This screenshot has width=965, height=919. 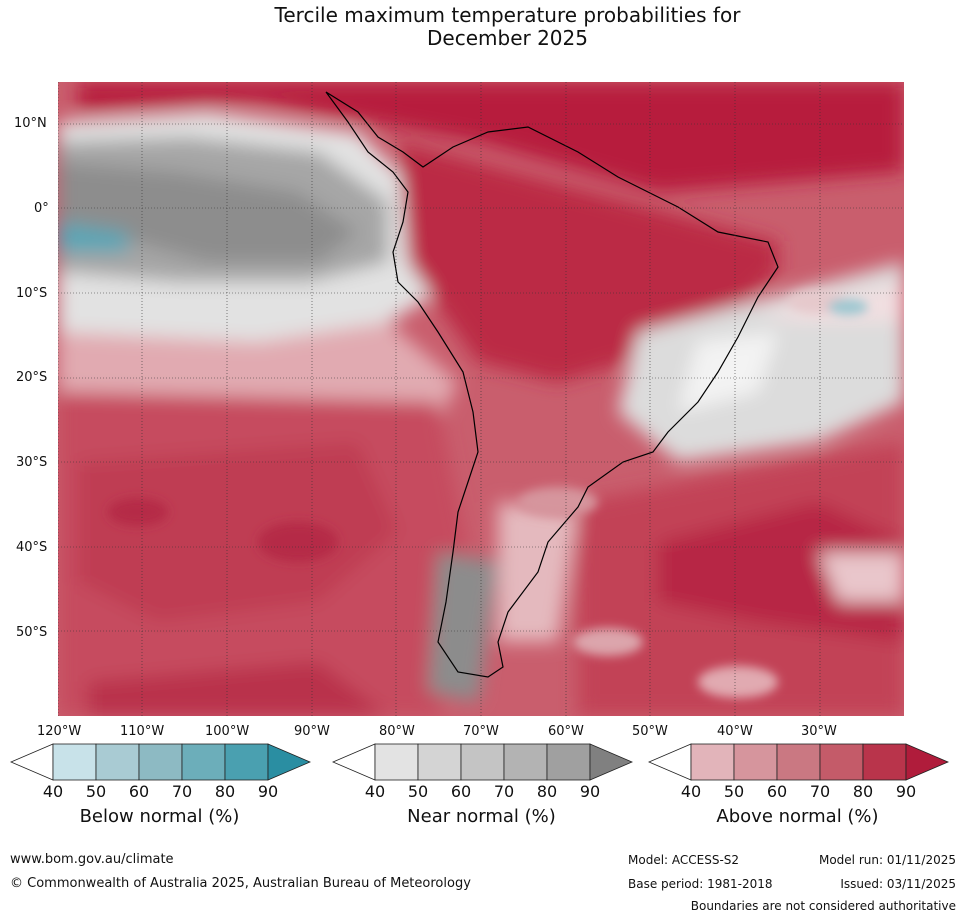 What do you see at coordinates (898, 884) in the screenshot?
I see `footer-issued: Issued: 03/11/2025` at bounding box center [898, 884].